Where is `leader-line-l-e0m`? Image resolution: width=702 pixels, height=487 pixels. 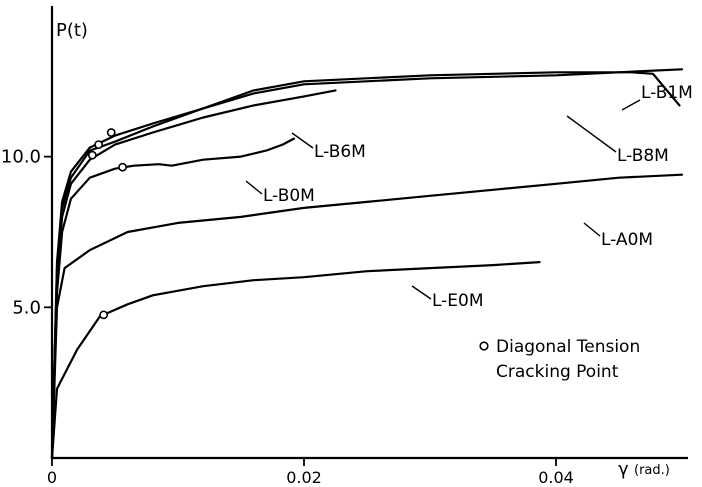 leader-line-l-e0m is located at coordinates (421, 292).